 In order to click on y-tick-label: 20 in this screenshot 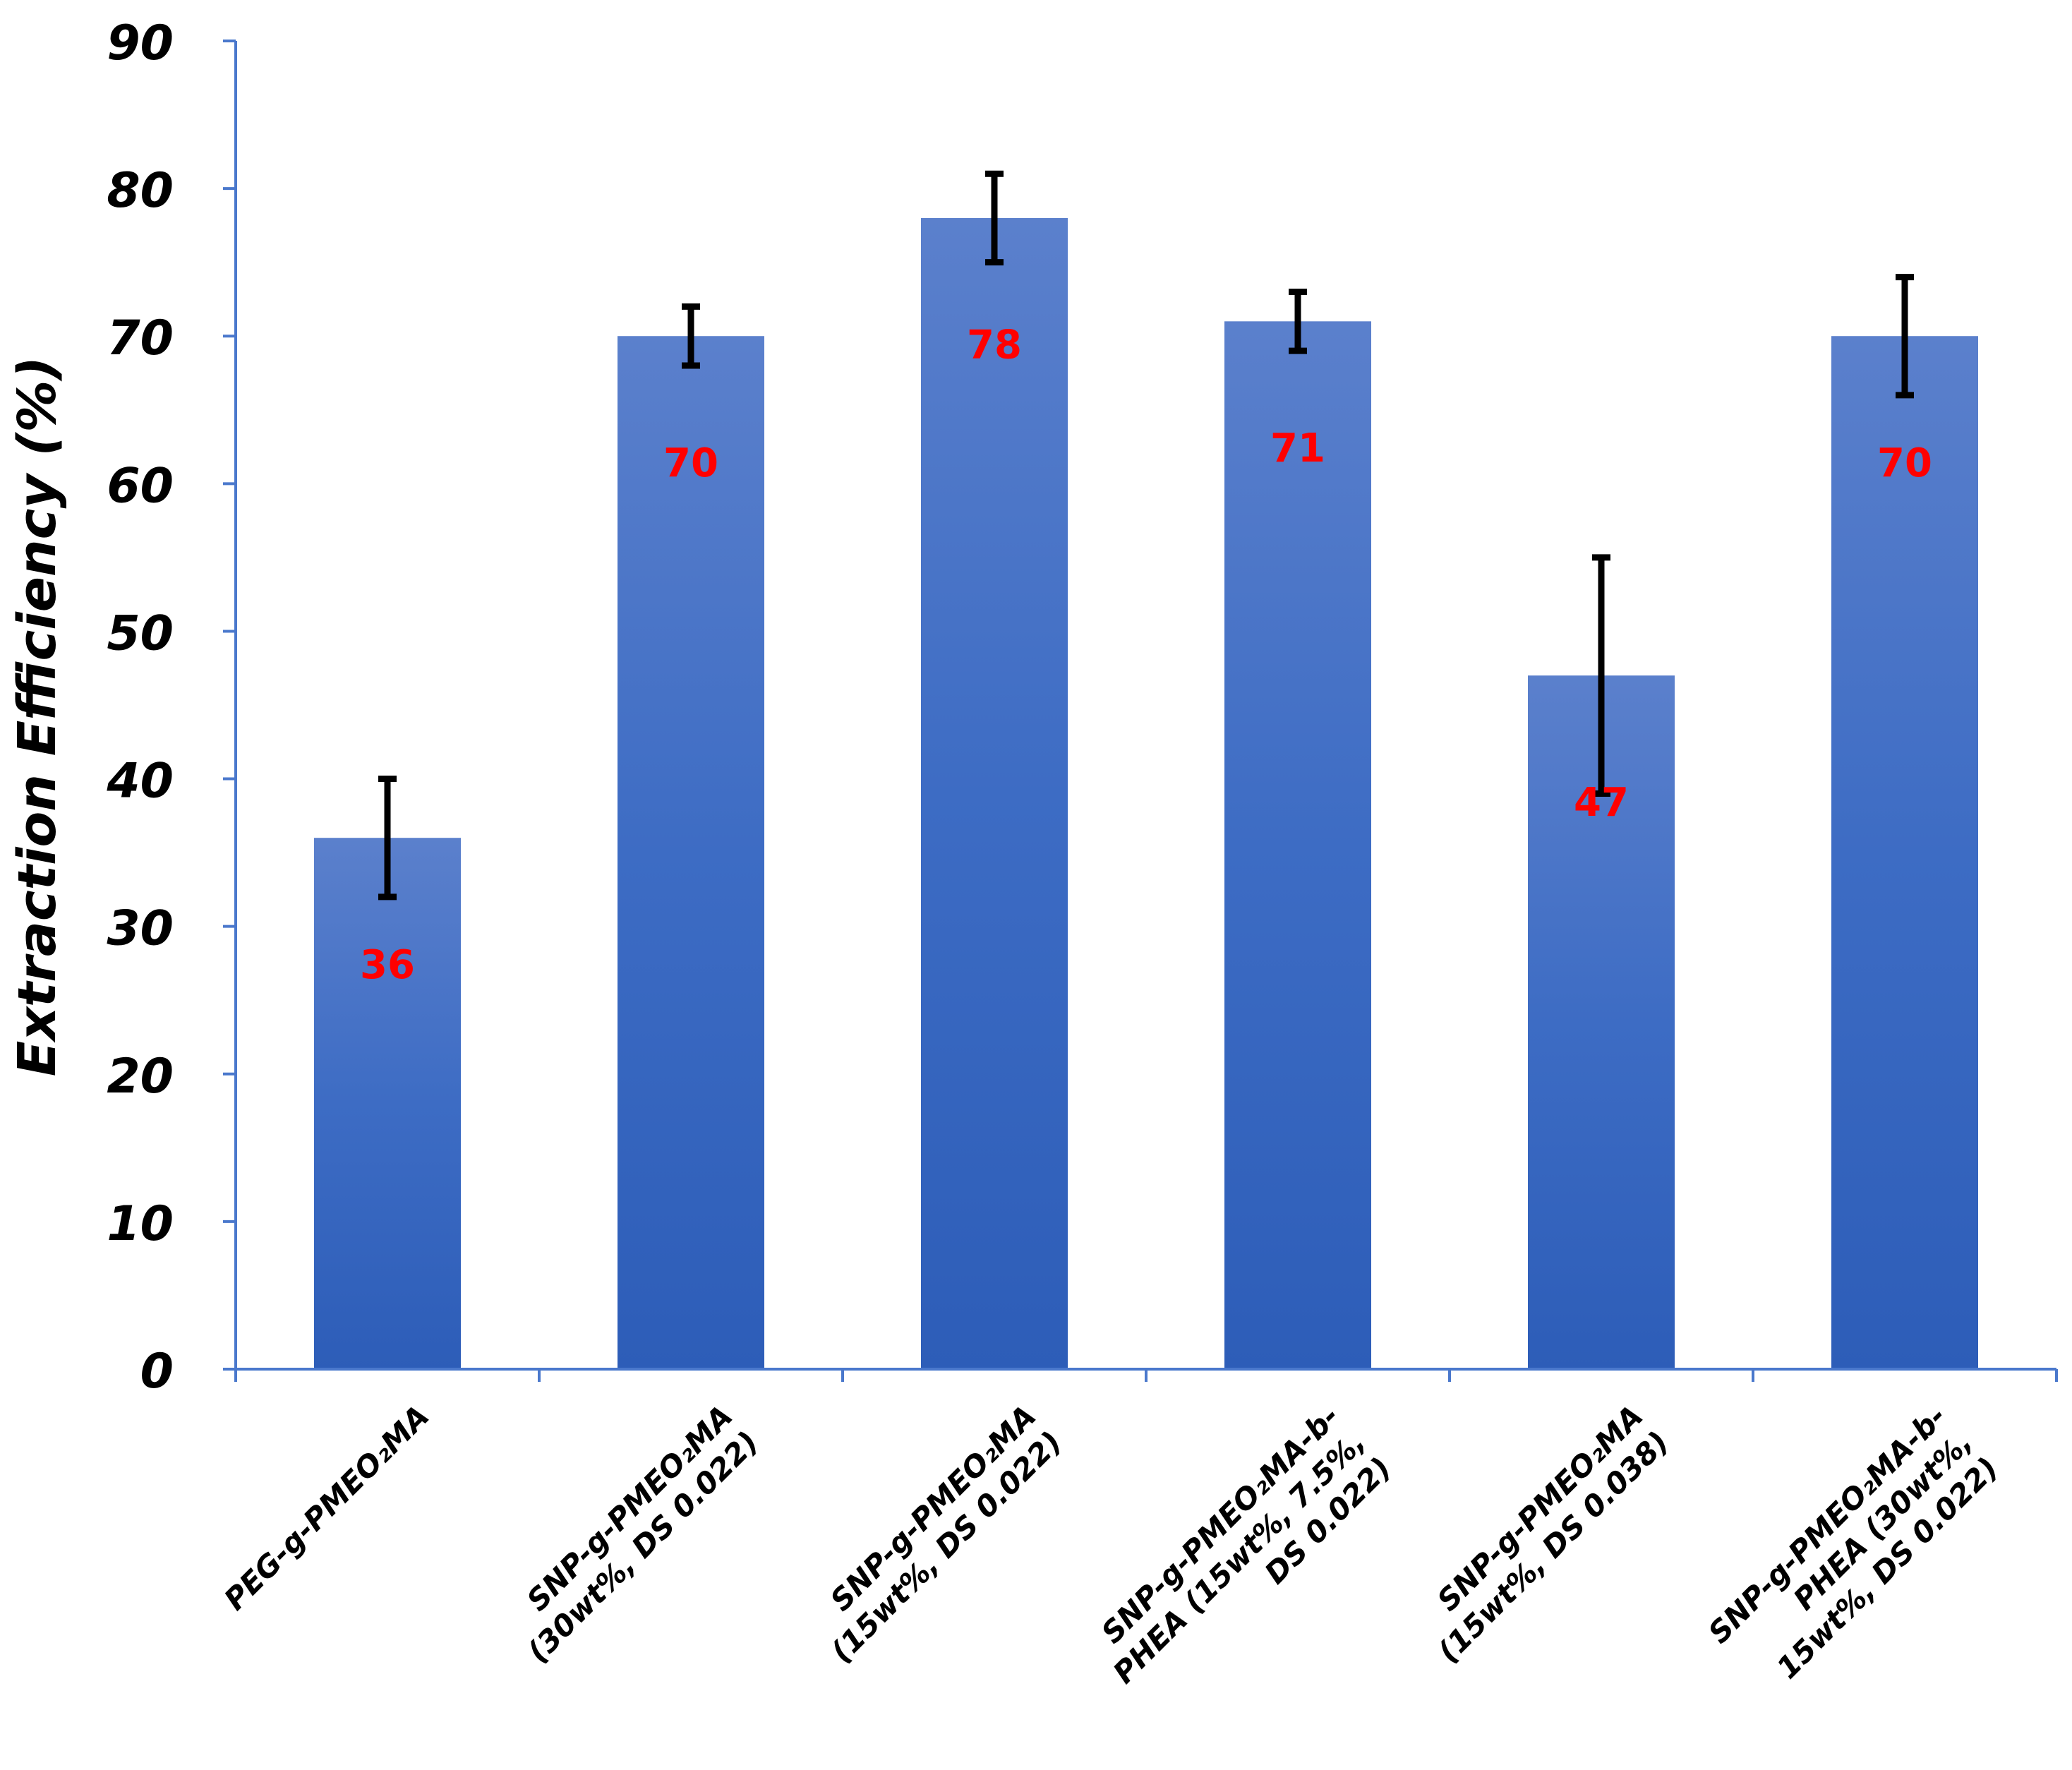, I will do `click(140, 1076)`.